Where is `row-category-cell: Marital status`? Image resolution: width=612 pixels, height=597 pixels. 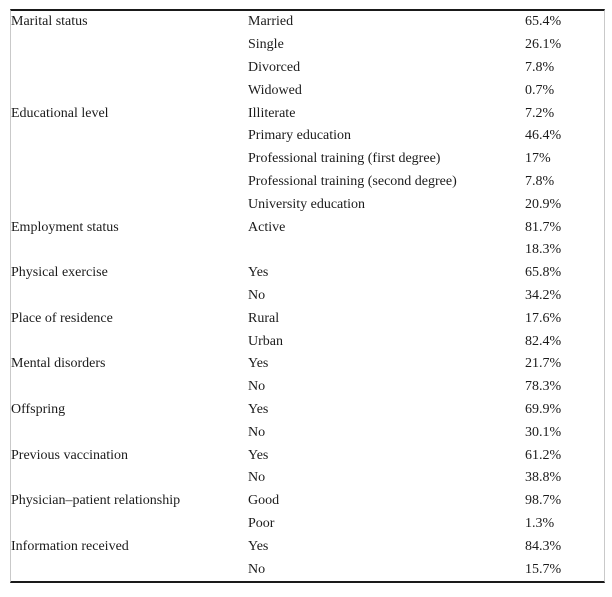
row-category-cell: Marital status is located at coordinates (49, 22).